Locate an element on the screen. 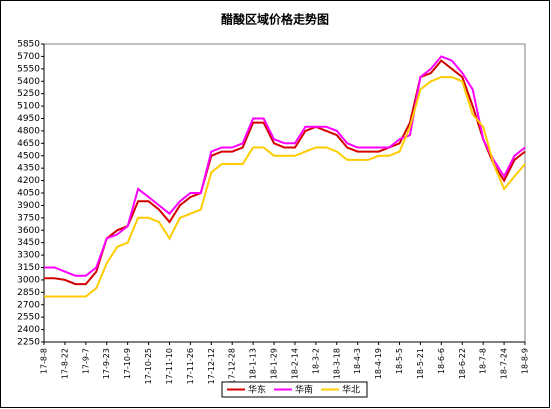 The height and width of the screenshot is (409, 551). x-tick-label: 17-12-28 is located at coordinates (232, 366).